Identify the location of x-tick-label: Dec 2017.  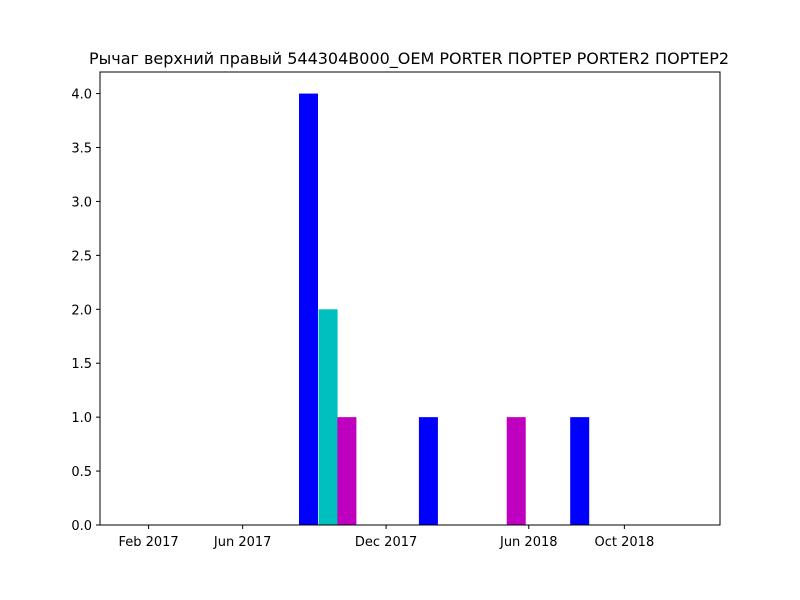
(386, 542).